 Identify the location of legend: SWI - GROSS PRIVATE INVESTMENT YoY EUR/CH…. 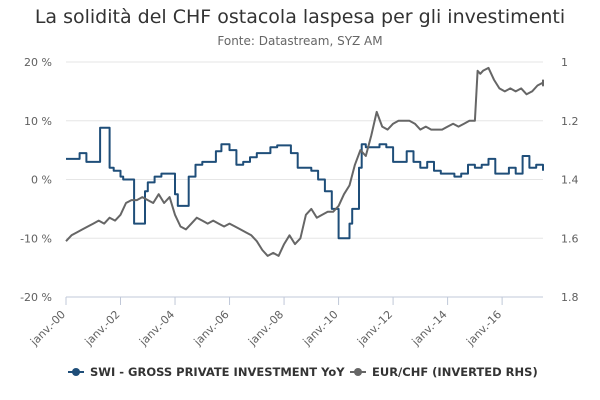
(303, 372).